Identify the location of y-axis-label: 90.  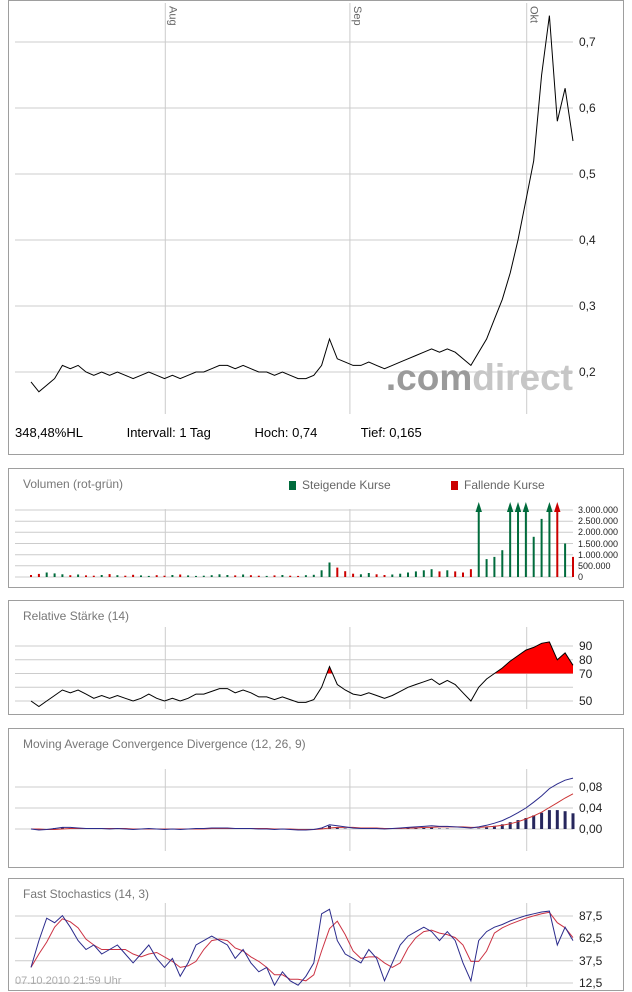
(586, 646).